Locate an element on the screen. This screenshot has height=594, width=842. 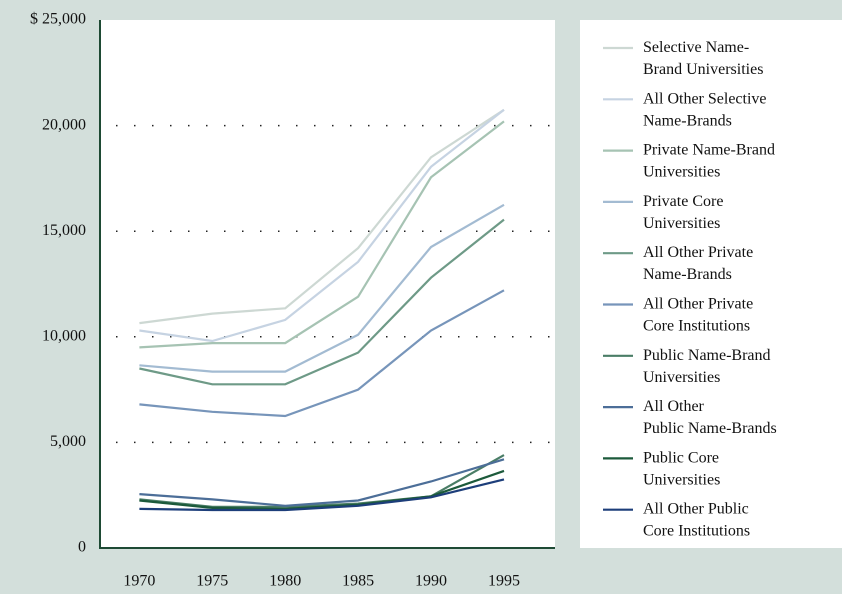
x-tick-label: 1970 is located at coordinates (139, 581).